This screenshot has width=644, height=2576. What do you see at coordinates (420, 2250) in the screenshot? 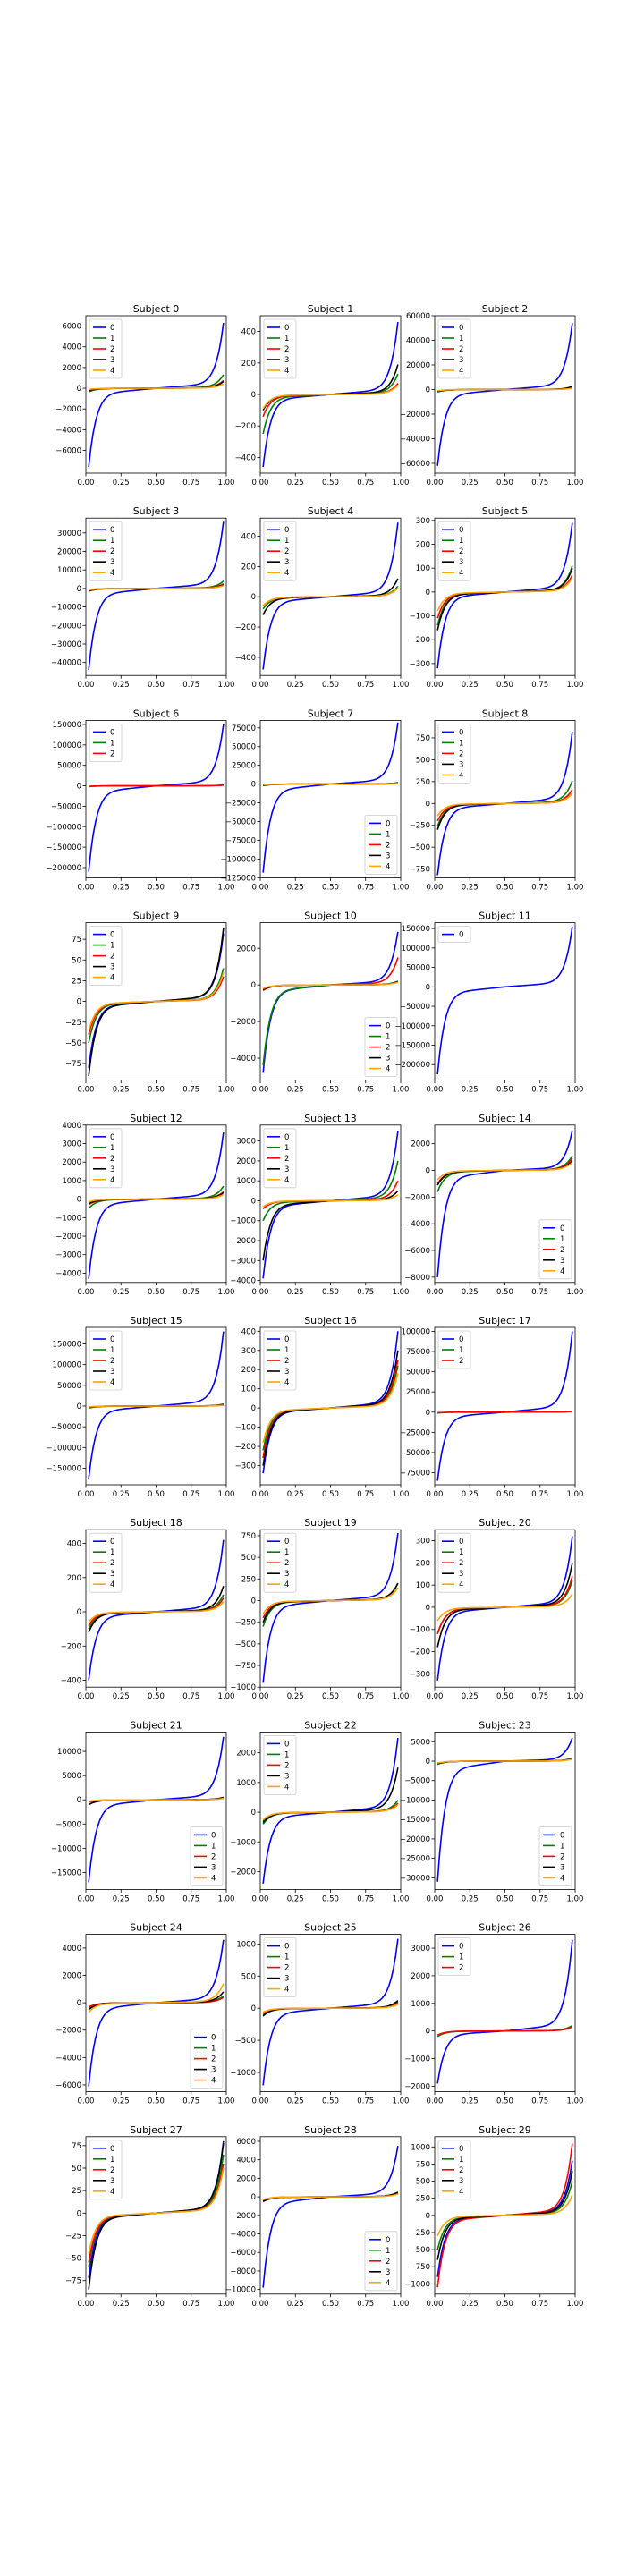
I see `y-tick-label: −500` at bounding box center [420, 2250].